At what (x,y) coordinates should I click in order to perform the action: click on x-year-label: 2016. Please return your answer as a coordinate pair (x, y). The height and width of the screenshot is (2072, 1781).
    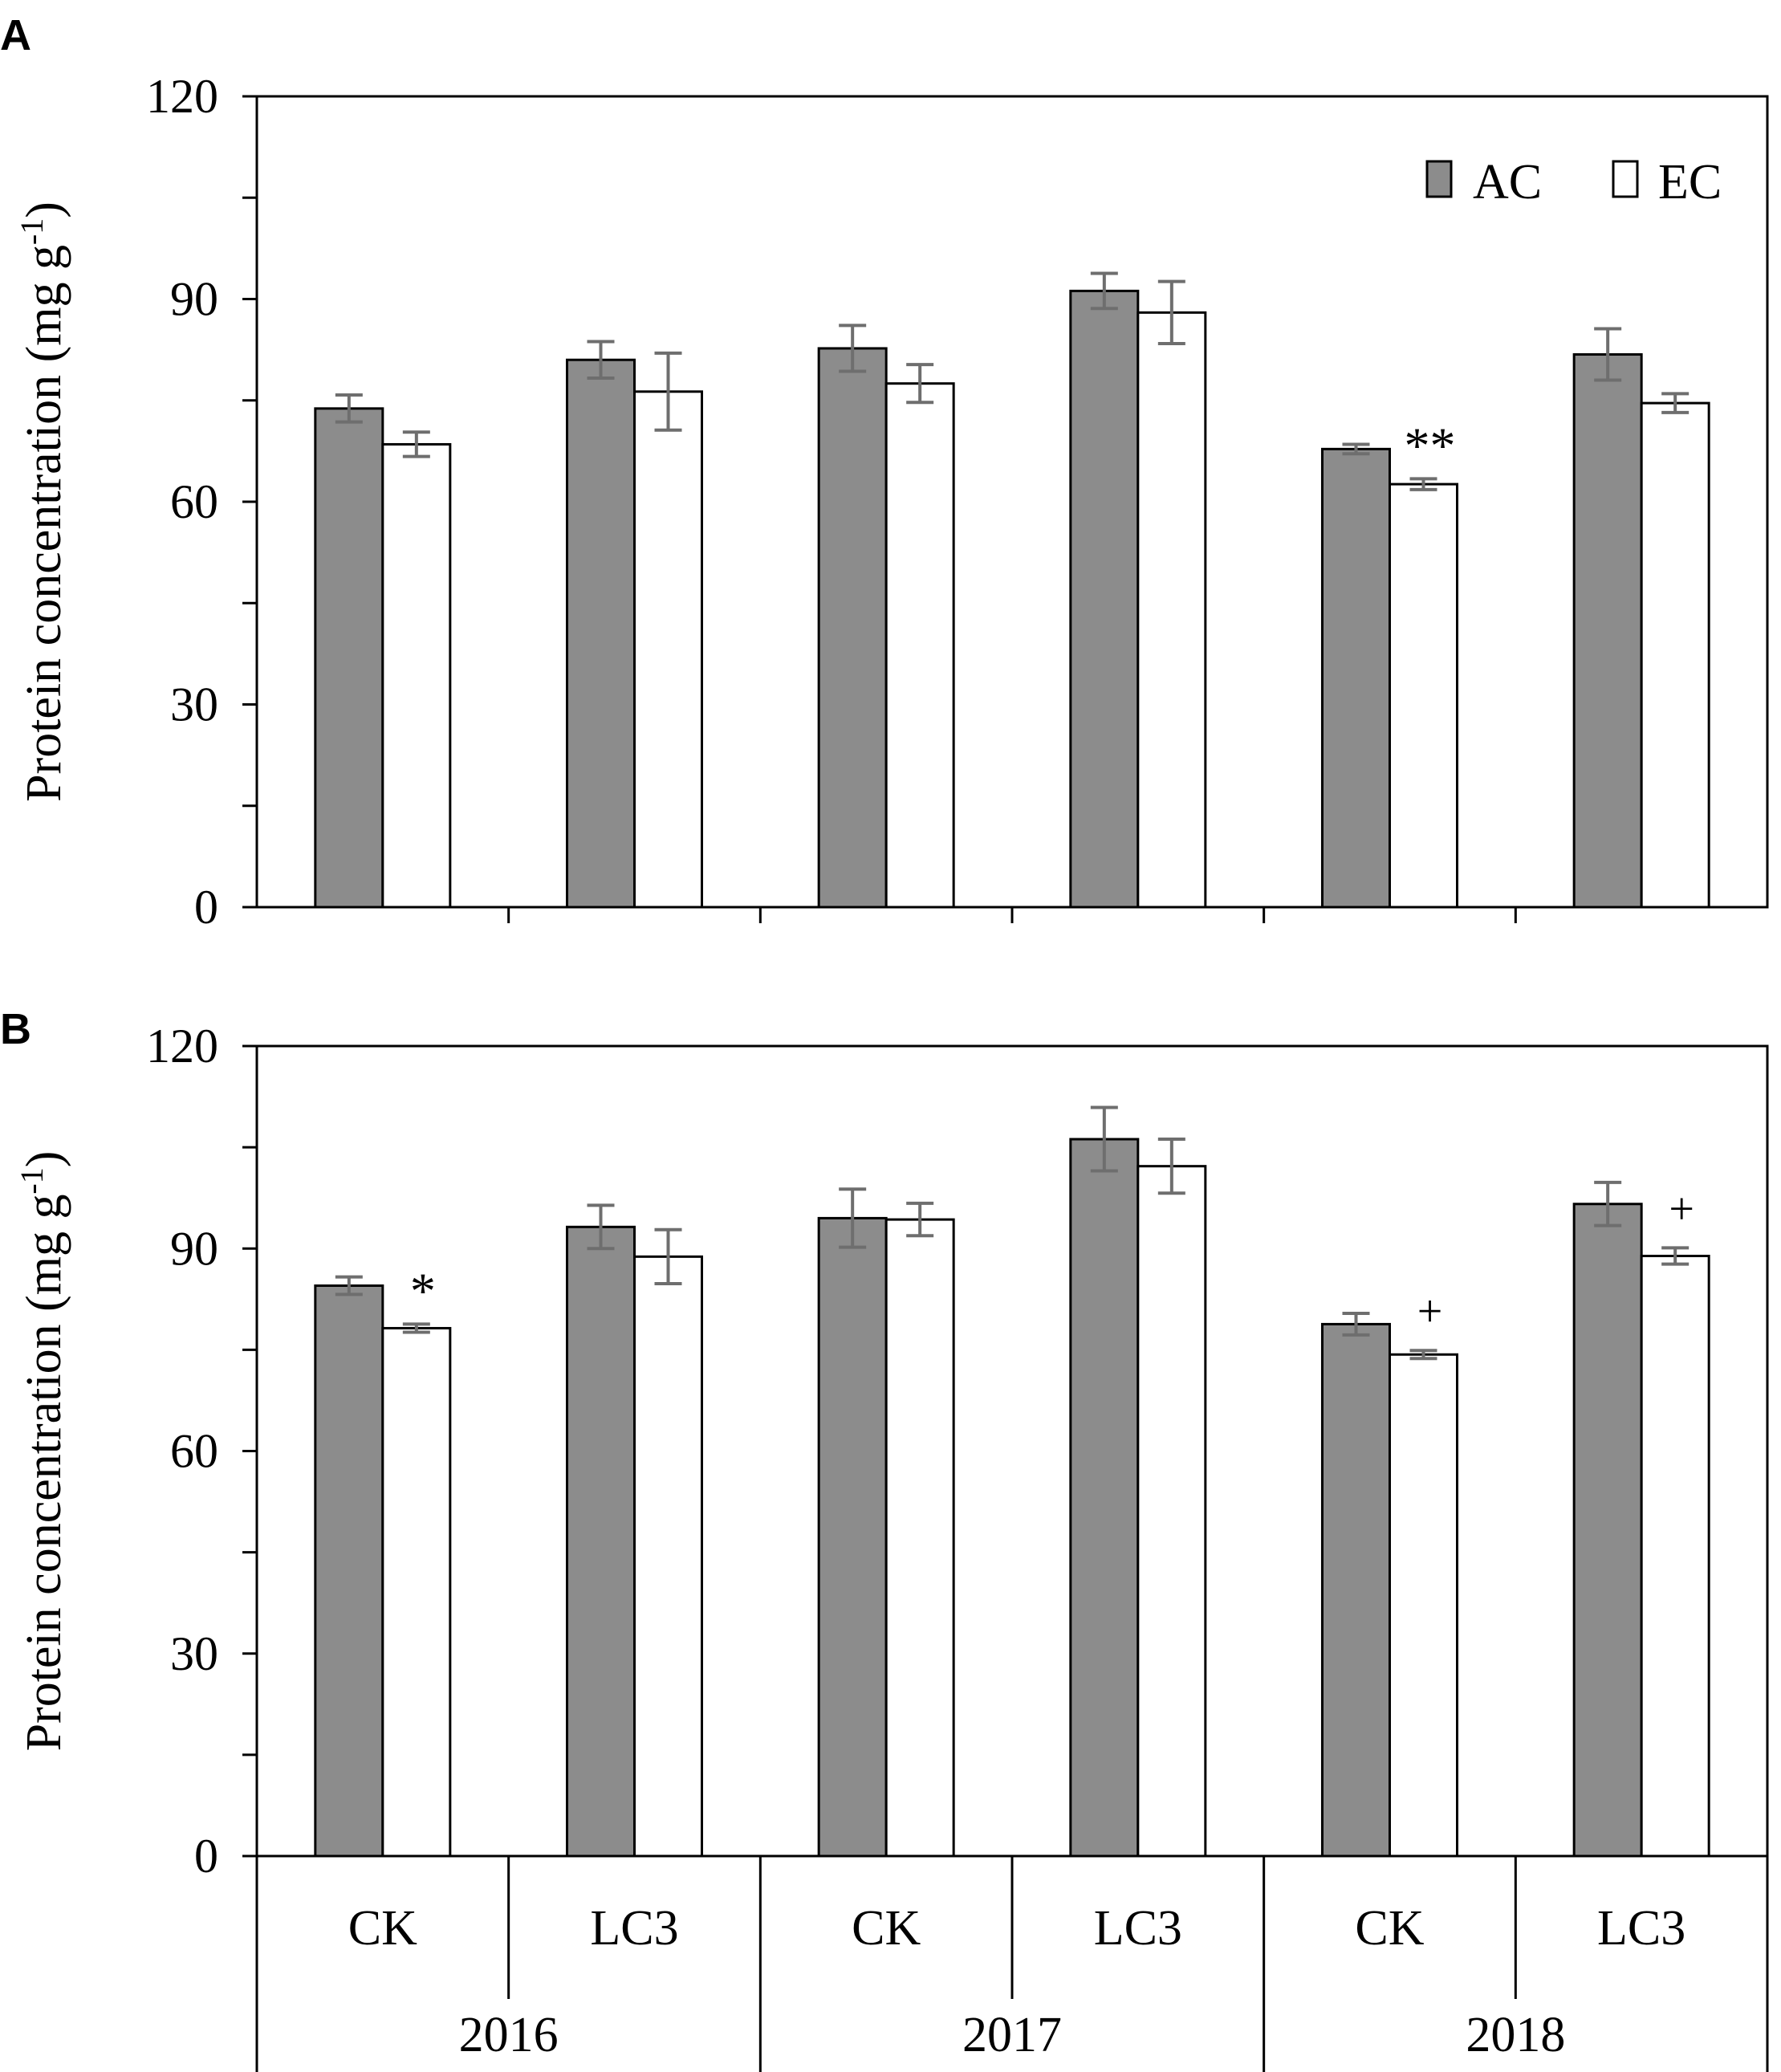
    Looking at the image, I should click on (509, 2035).